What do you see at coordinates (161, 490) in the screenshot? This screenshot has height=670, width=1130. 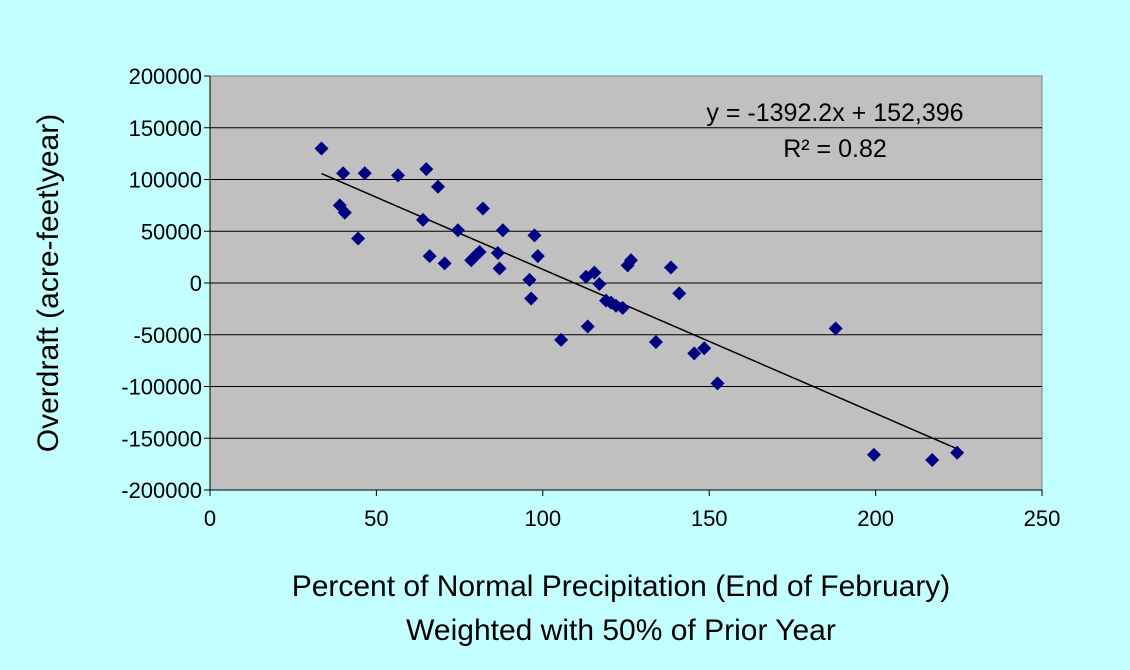 I see `y-tick-label: -200000` at bounding box center [161, 490].